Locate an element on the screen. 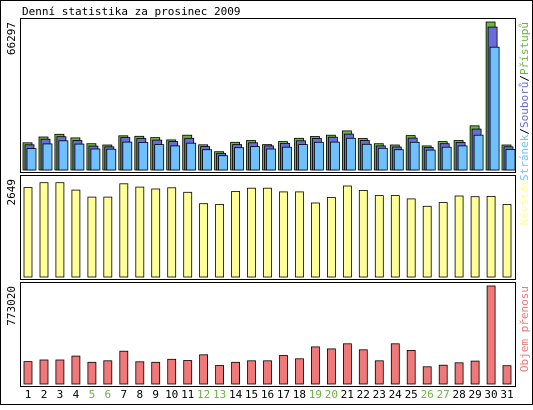 This screenshot has width=533, height=410. legend: Návštěv is located at coordinates (524, 202).